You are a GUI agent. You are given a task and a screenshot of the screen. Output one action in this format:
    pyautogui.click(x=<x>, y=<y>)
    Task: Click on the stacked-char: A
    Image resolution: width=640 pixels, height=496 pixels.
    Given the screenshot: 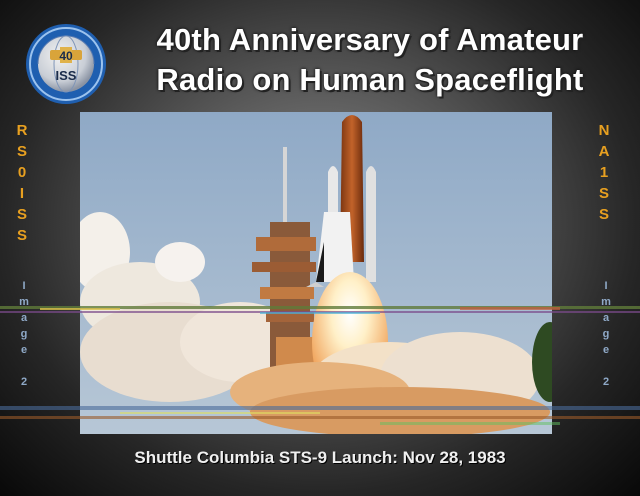 What is the action you would take?
    pyautogui.click(x=604, y=151)
    